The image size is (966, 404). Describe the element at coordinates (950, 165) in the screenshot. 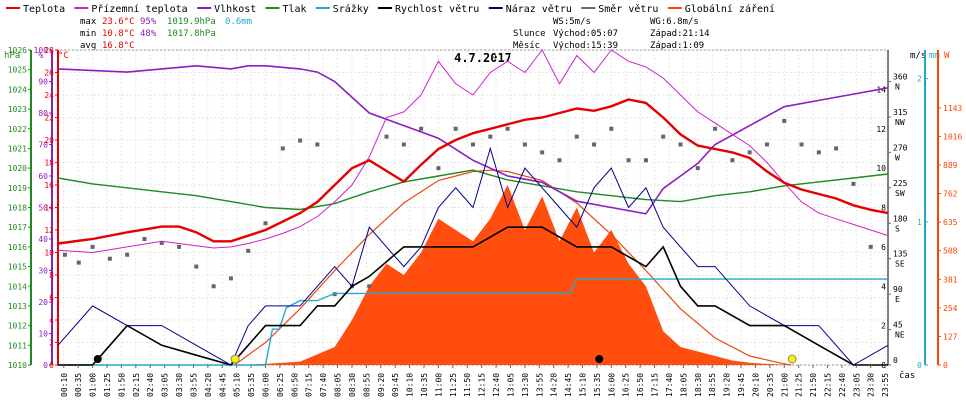

I see `rad-tick-label: 889` at that location.